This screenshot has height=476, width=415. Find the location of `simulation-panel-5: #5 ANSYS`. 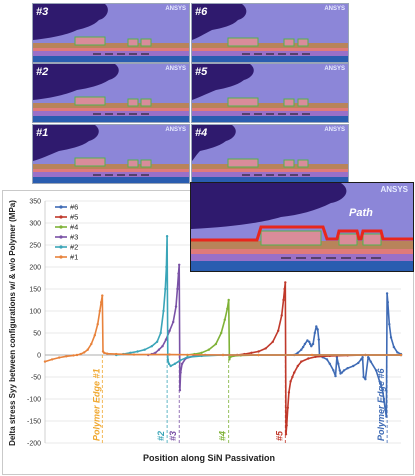

simulation-panel-5: #5 ANSYS is located at coordinates (270, 93).